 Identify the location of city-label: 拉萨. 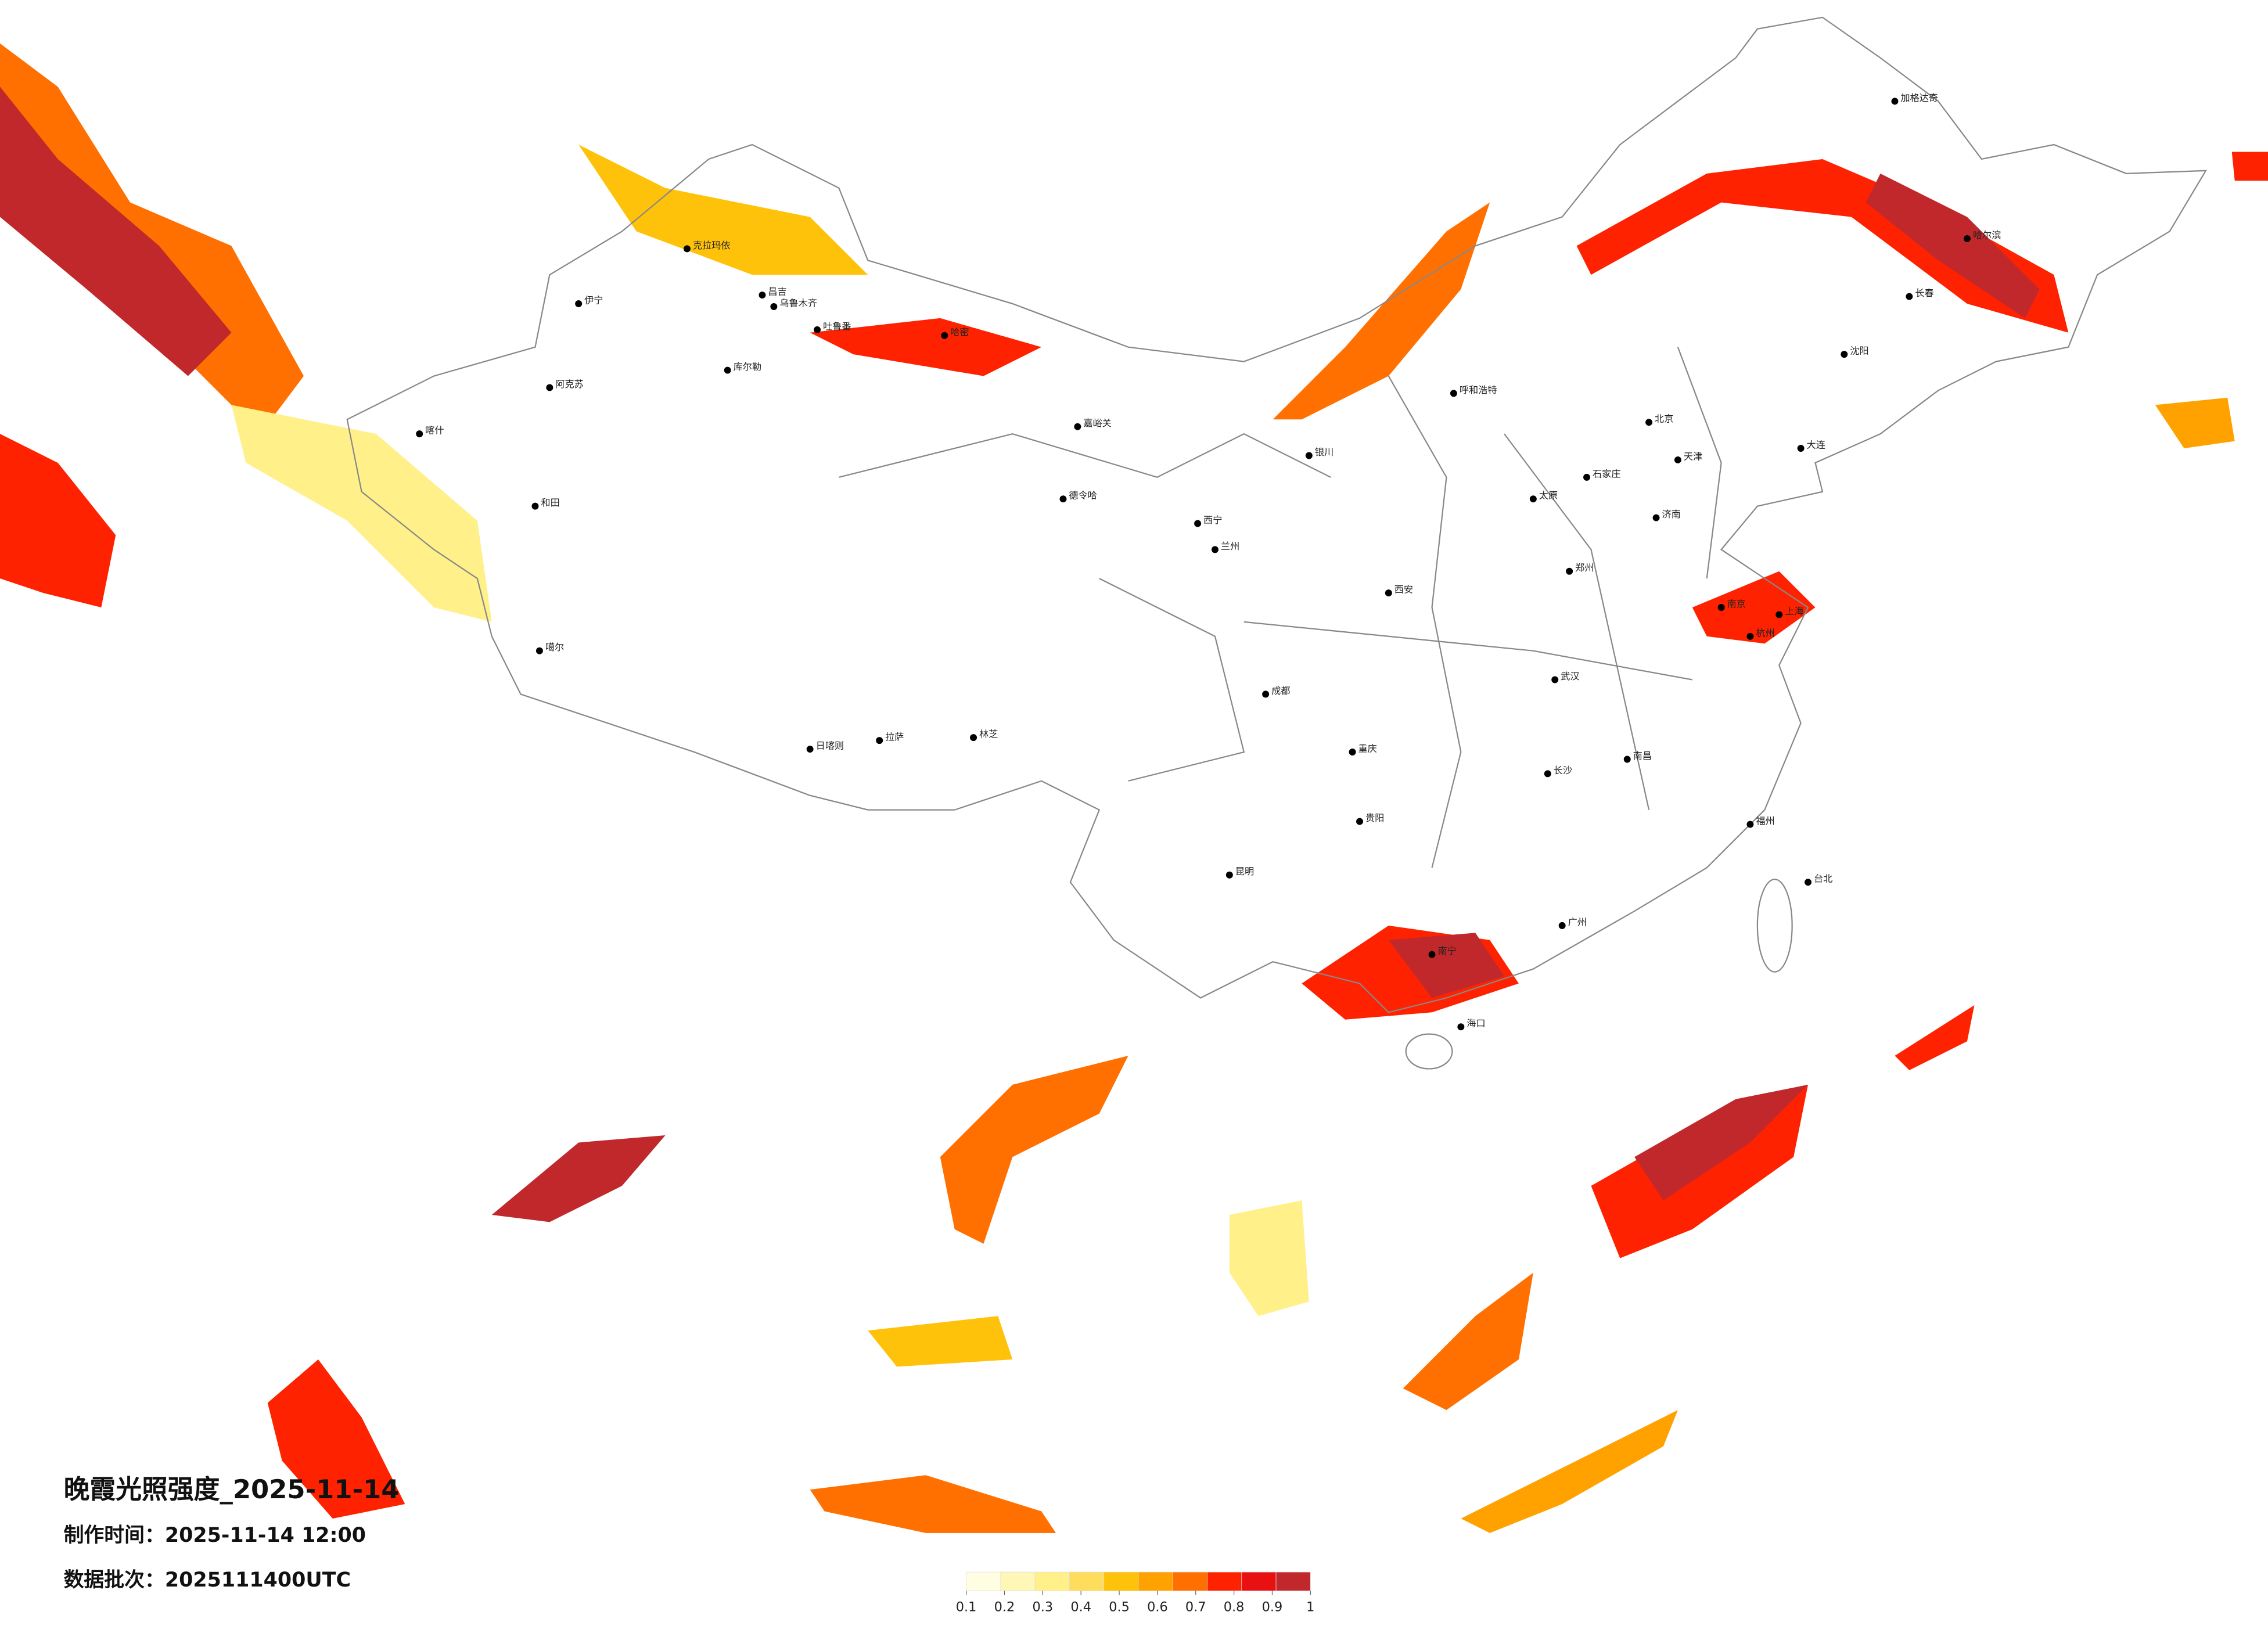
(894, 737).